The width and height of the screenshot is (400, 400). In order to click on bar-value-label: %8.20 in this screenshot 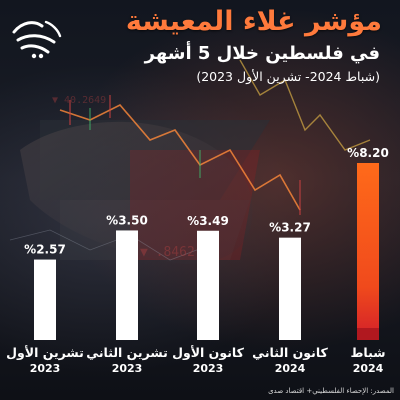, I will do `click(368, 153)`.